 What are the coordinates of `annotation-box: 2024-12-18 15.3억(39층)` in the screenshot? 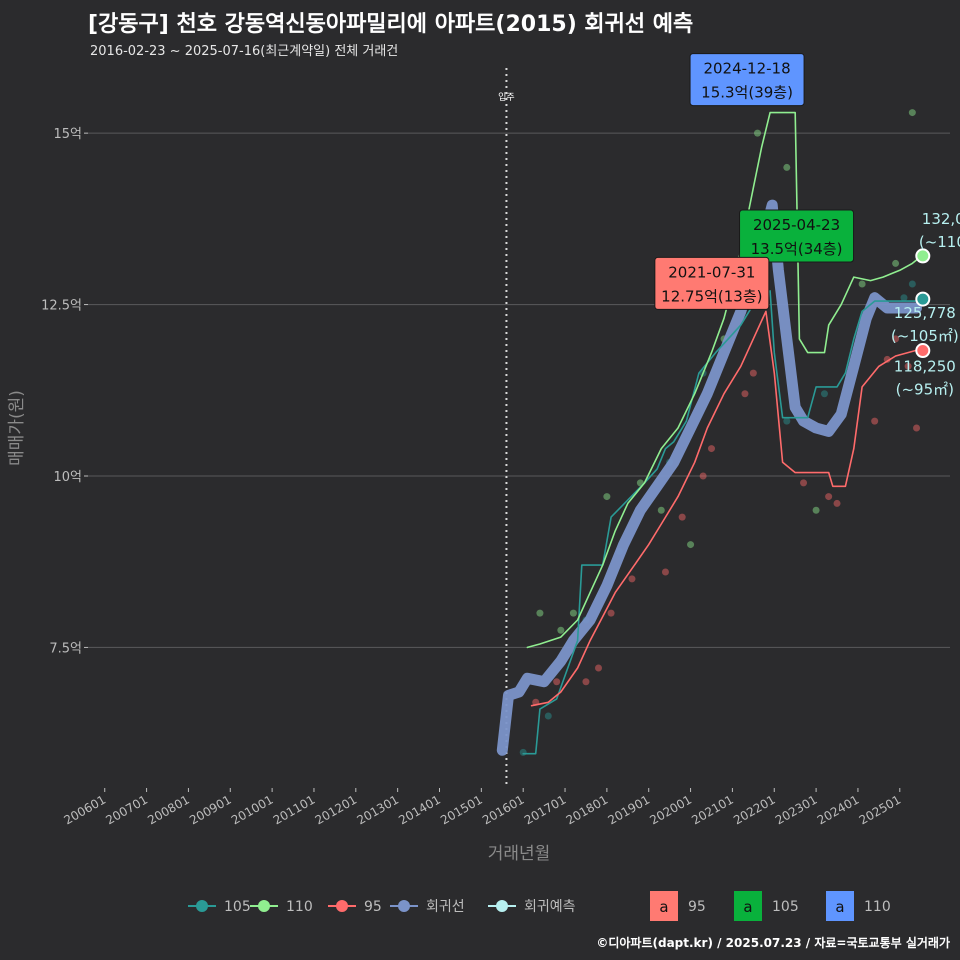 It's located at (747, 80).